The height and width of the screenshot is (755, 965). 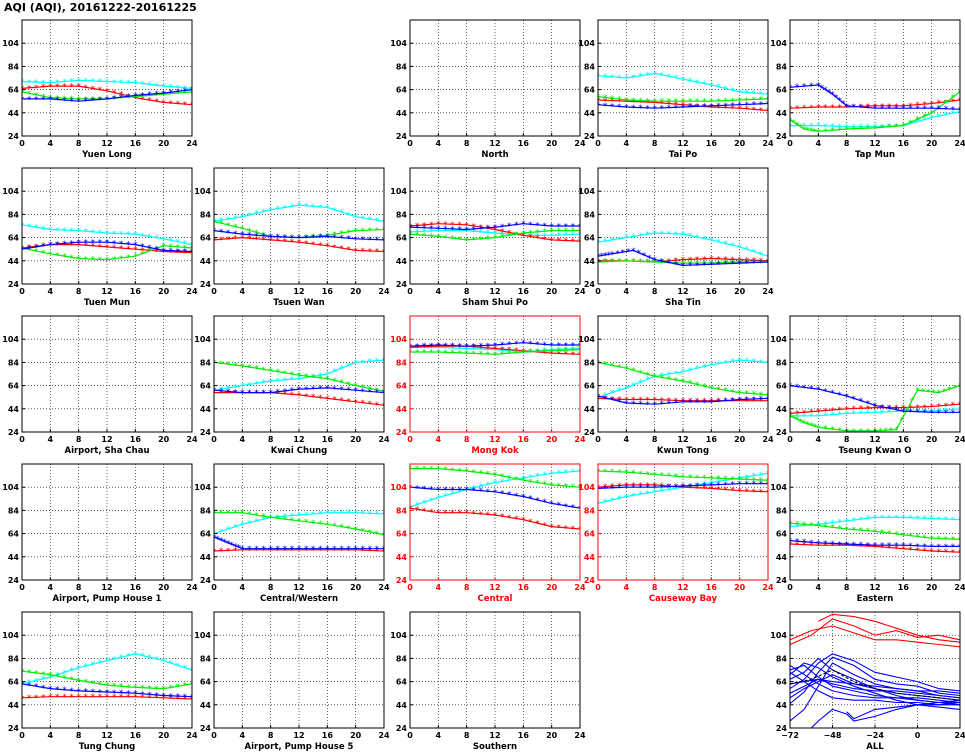 I want to click on tick-label-y: 64, so click(x=402, y=238).